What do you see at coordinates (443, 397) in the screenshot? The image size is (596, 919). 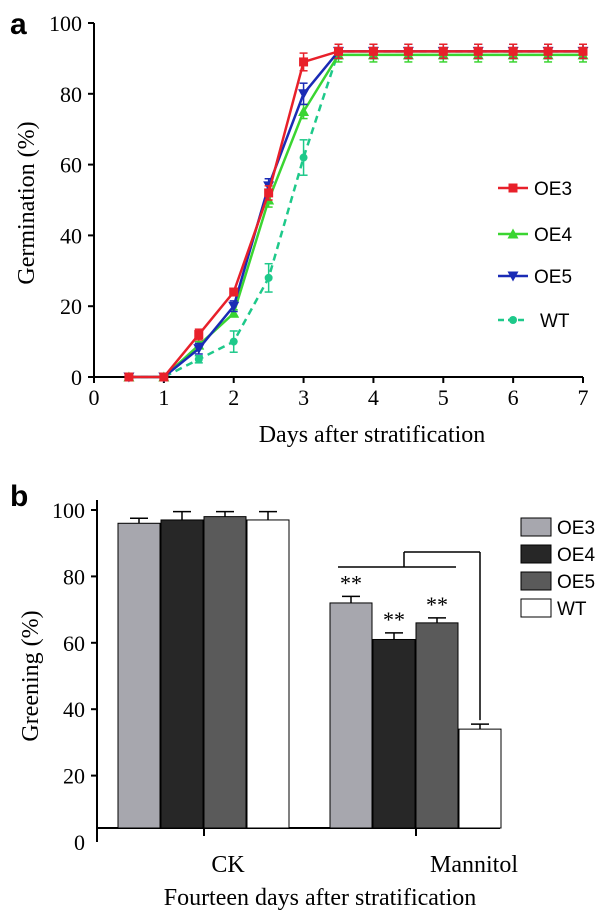 I see `x-tick-label: 5` at bounding box center [443, 397].